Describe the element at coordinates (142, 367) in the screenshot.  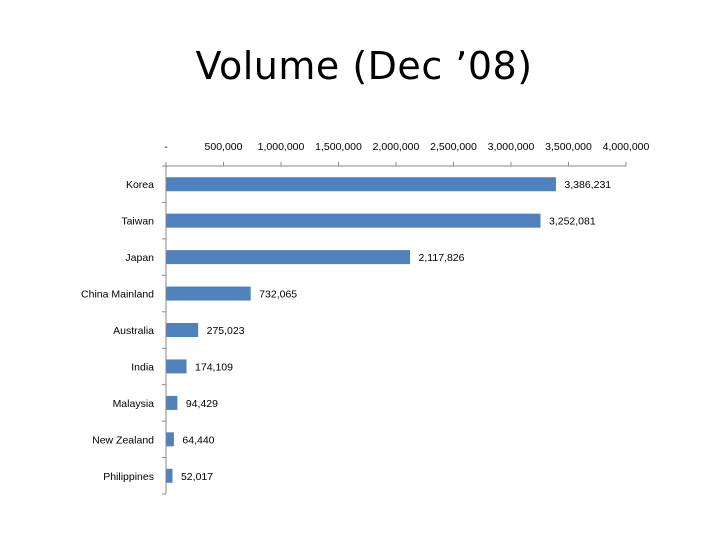
I see `category-label: India` at that location.